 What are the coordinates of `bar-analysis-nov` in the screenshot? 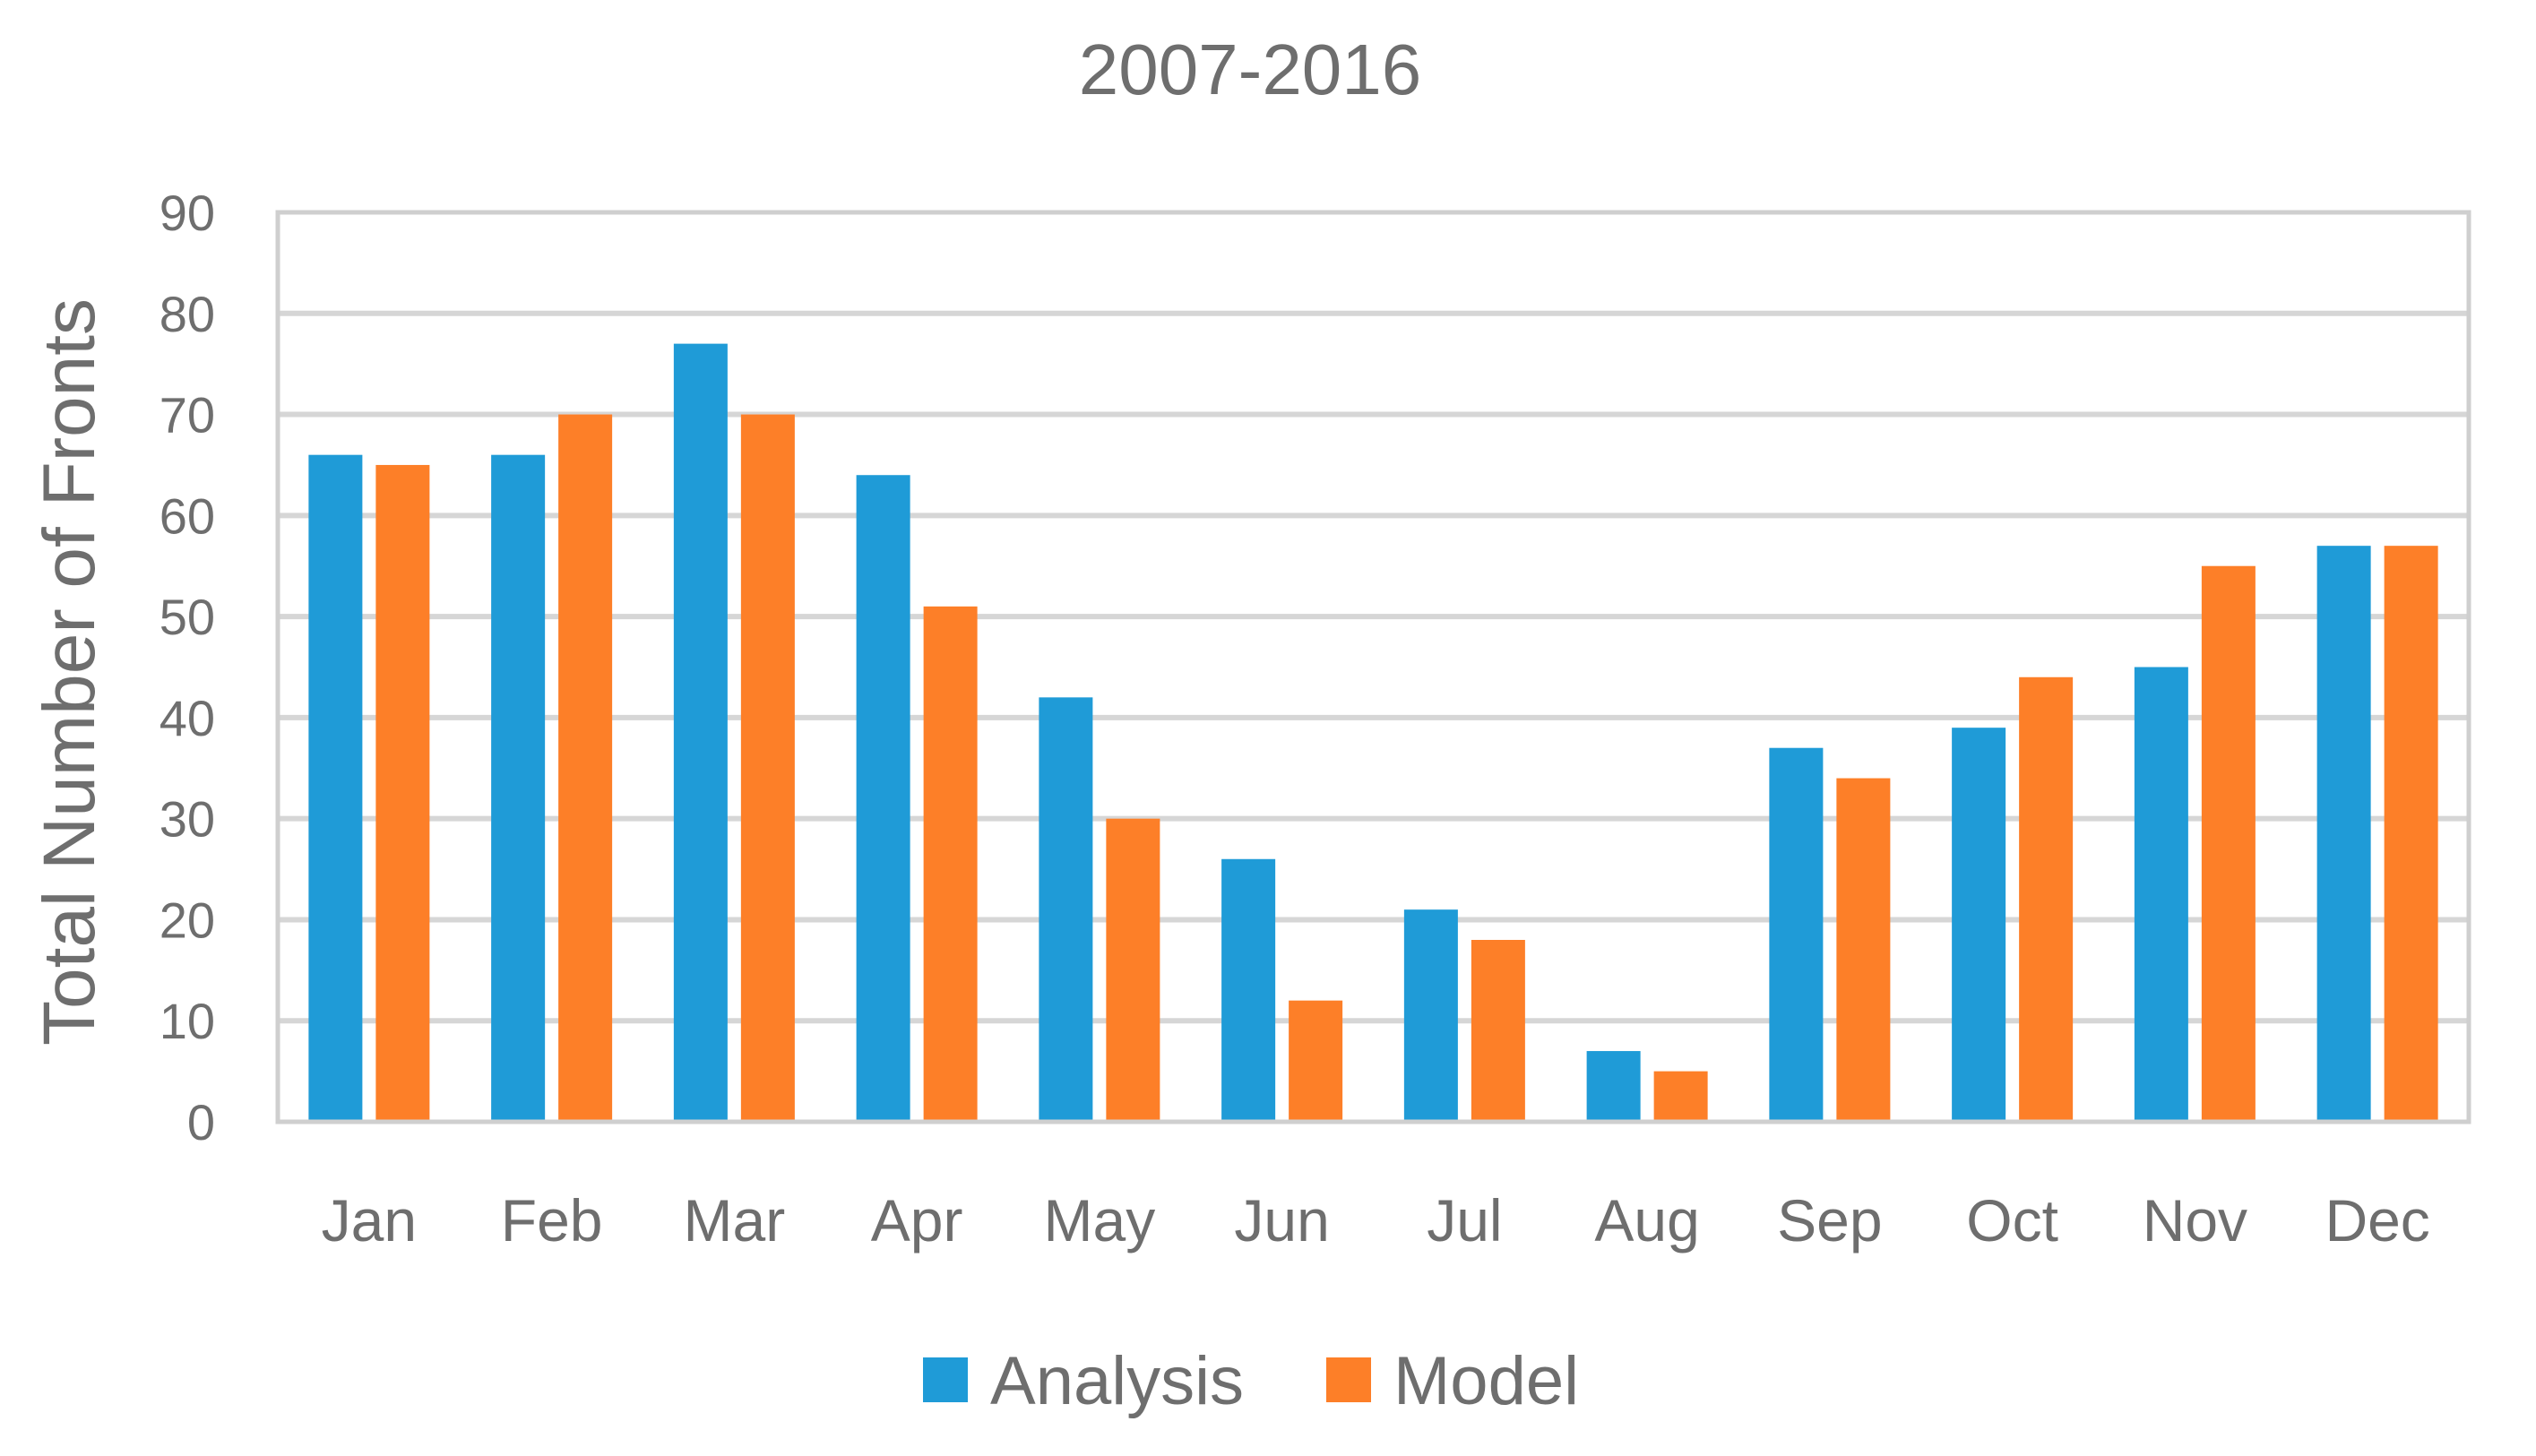 It's located at (2161, 894).